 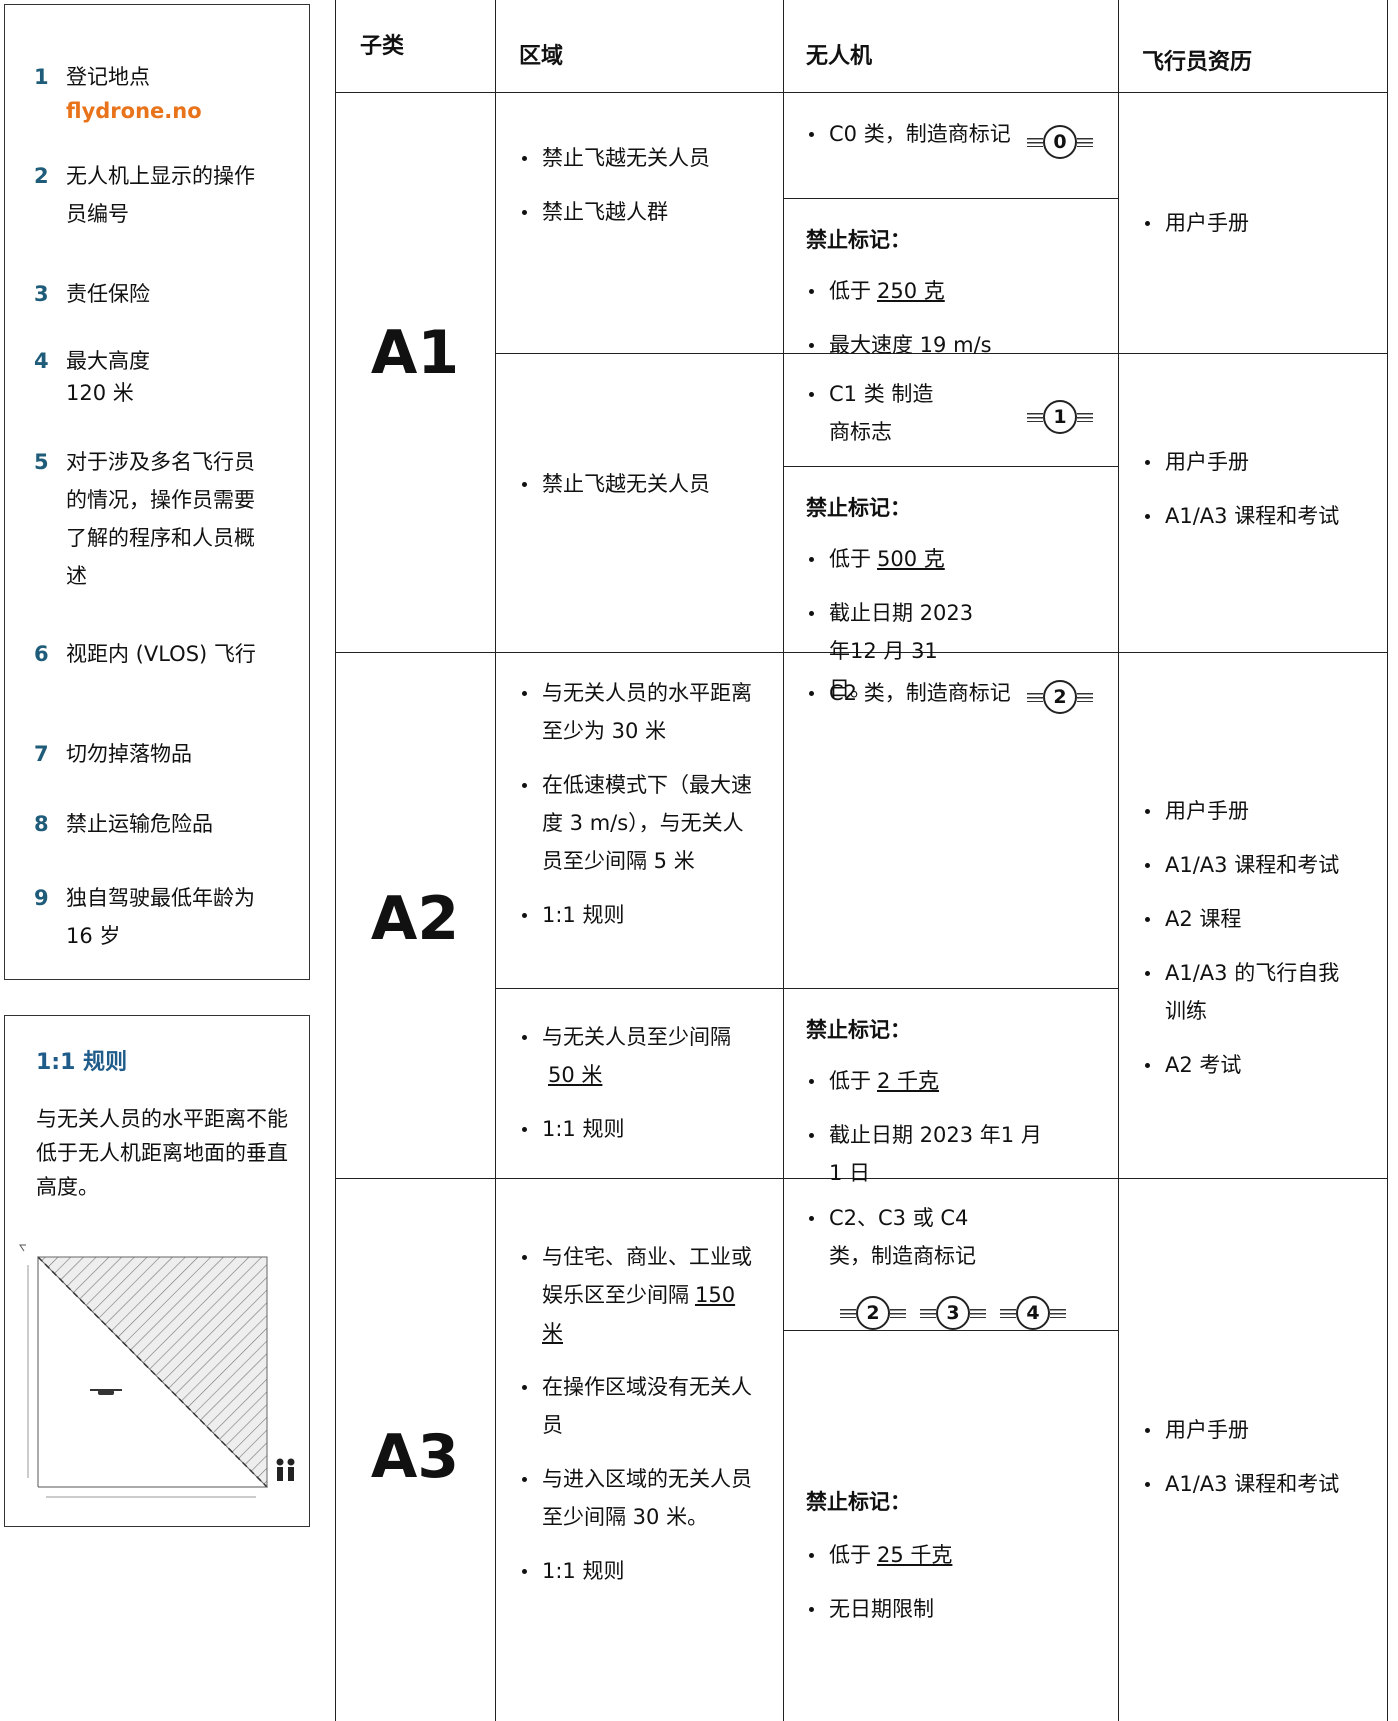 What do you see at coordinates (920, 134) in the screenshot?
I see `item-text: C0 类，制造商标记` at bounding box center [920, 134].